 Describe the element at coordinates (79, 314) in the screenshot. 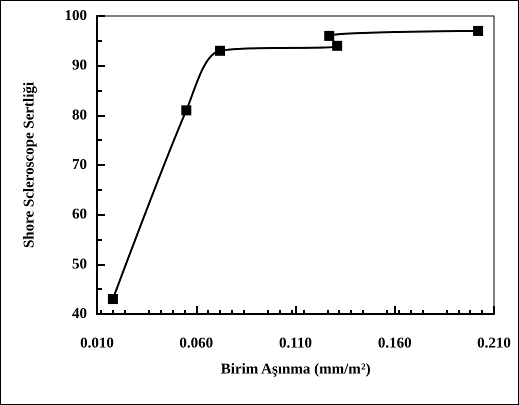

I see `y-tick-label: 40` at that location.